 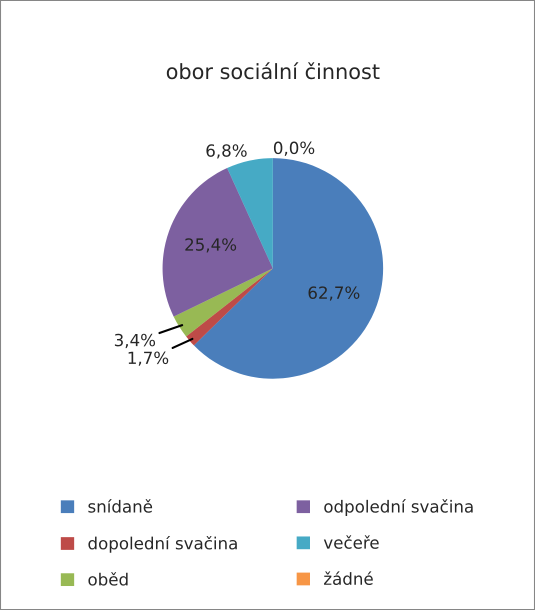 I want to click on chart-title: obor sociální činnost, so click(x=273, y=71).